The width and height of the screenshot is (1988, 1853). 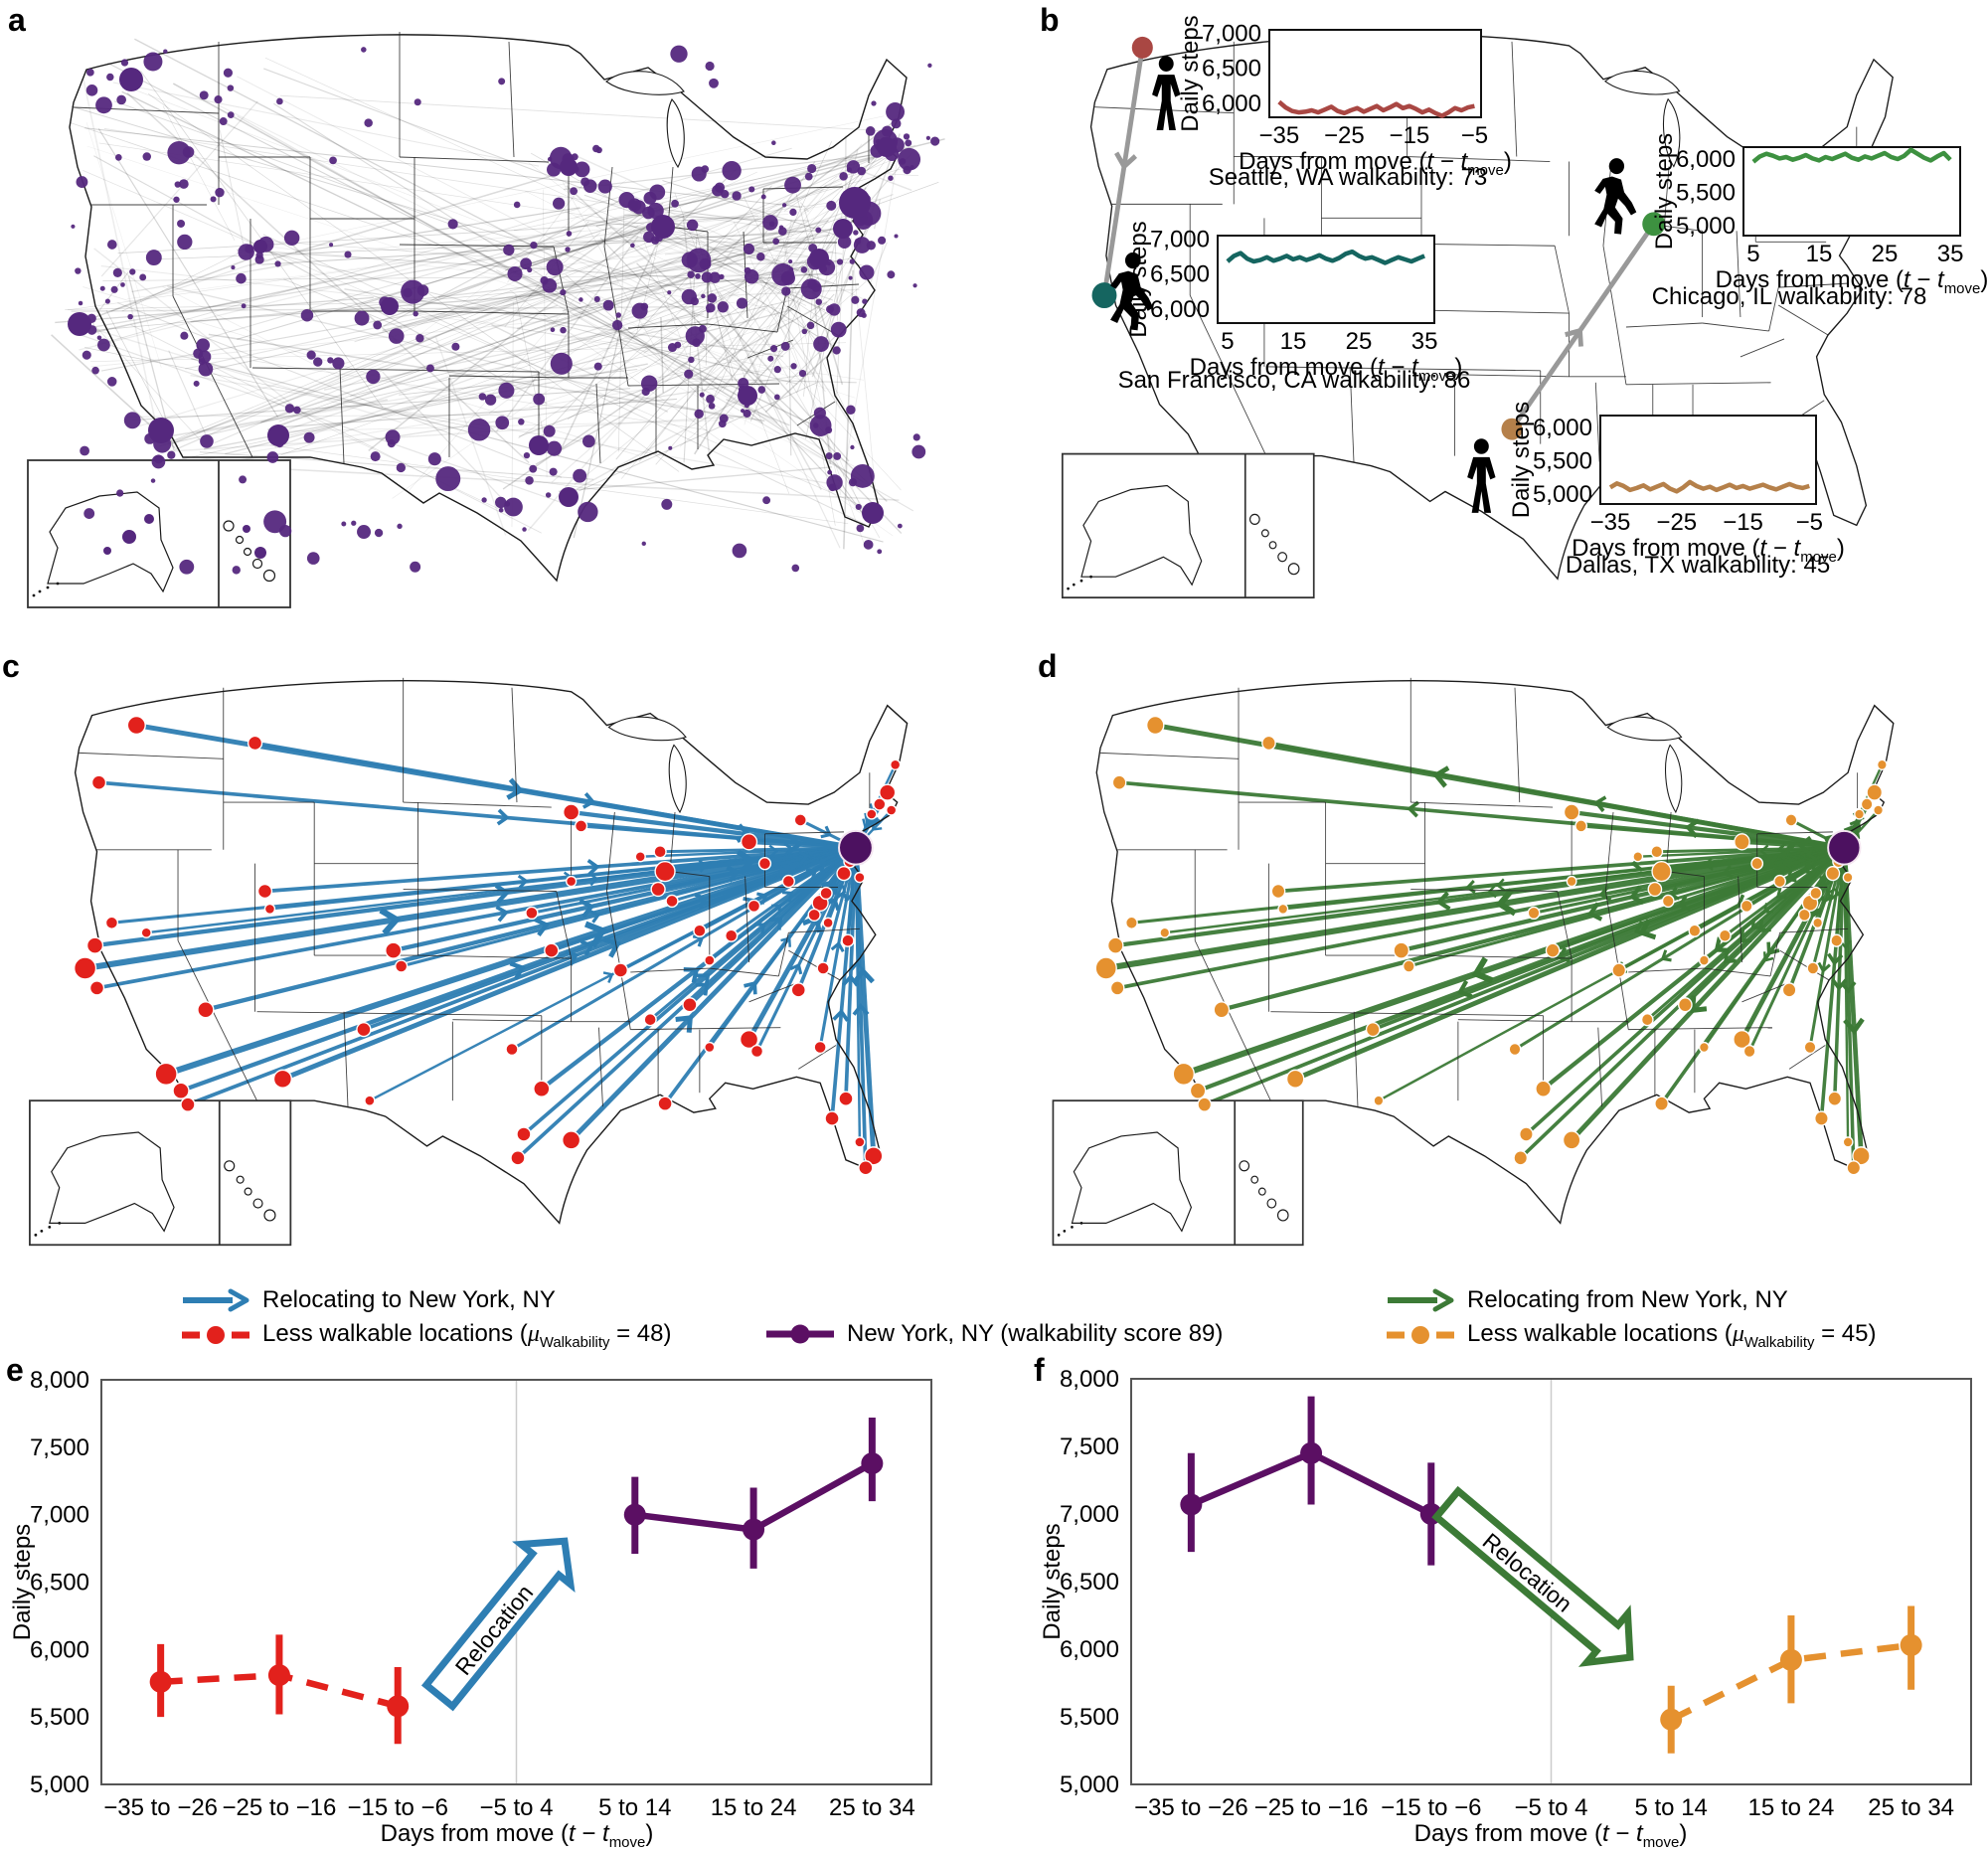 I want to click on mover-city-dot, so click(x=1104, y=296).